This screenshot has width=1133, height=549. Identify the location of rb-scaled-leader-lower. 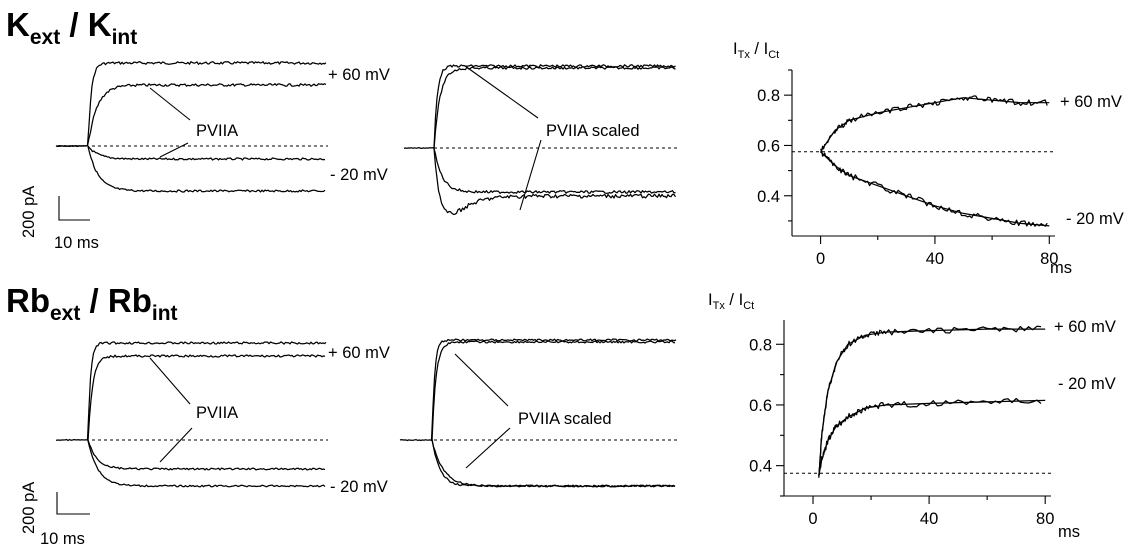
(488, 448).